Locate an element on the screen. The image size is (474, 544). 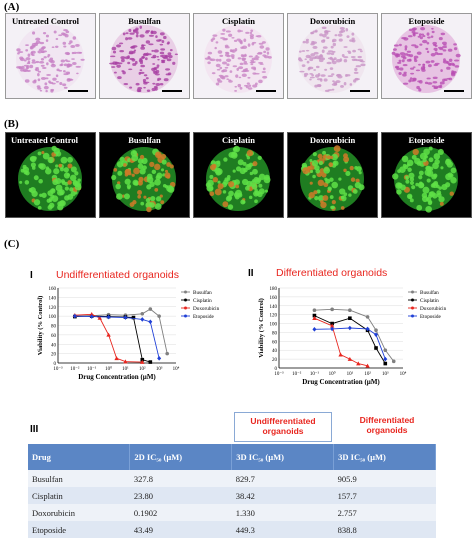
fluorescence-image-0: Untreated Control is located at coordinates (50, 175).